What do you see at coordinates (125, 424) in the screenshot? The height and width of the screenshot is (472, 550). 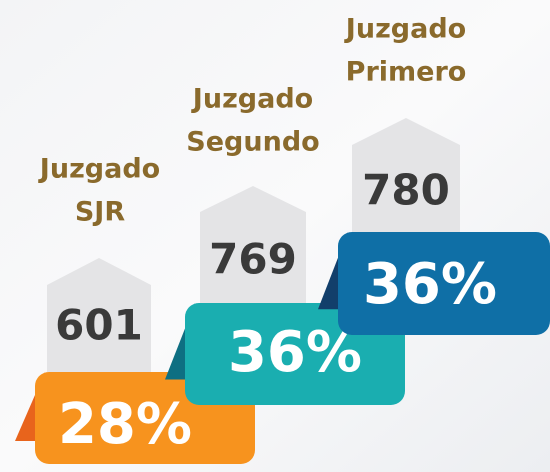 I see `item-percent: 28%` at bounding box center [125, 424].